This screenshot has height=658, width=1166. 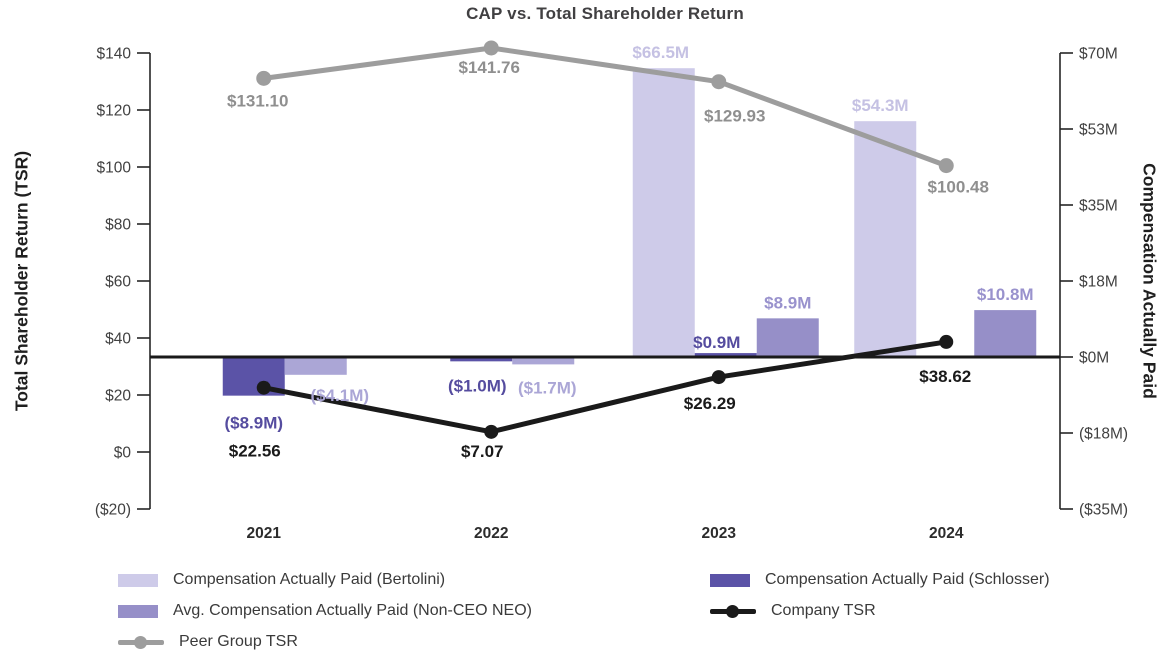 What do you see at coordinates (123, 453) in the screenshot?
I see `left-axis-tick-label: $0` at bounding box center [123, 453].